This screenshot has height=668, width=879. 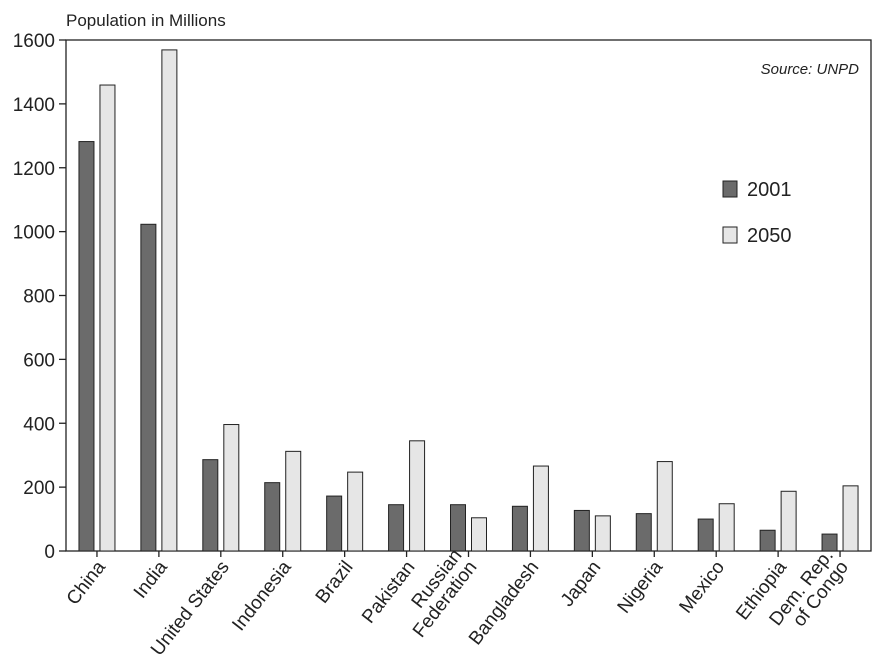 I want to click on x-tick-label-line: Brazil, so click(x=335, y=582).